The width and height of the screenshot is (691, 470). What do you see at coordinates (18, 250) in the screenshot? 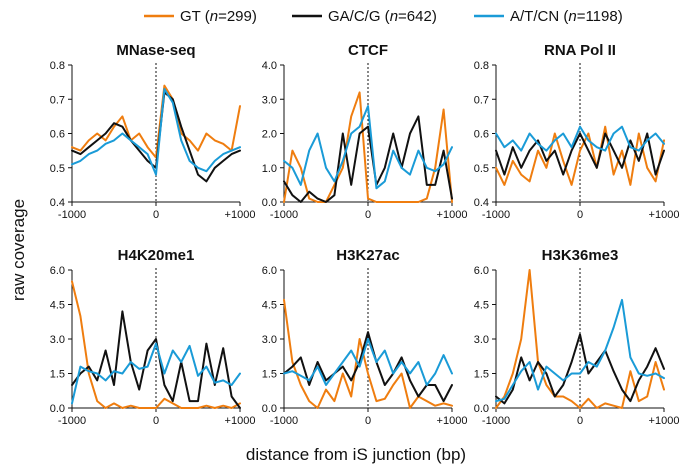
I see `y-axis-label: raw coverage` at bounding box center [18, 250].